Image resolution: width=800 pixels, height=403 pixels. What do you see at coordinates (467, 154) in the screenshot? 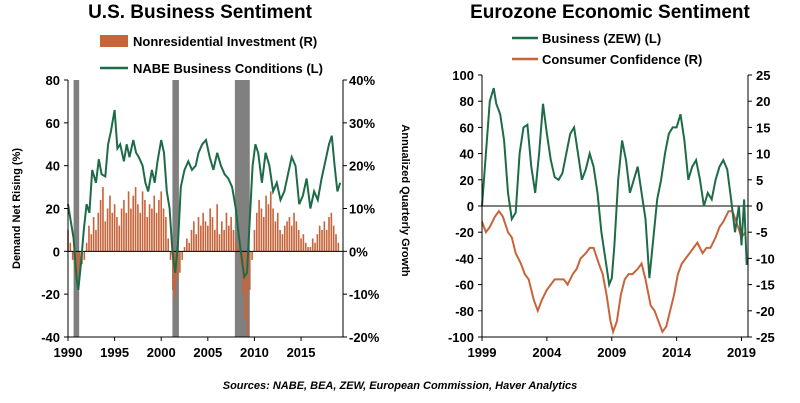
I see `left-y-tick-label: 40` at bounding box center [467, 154].